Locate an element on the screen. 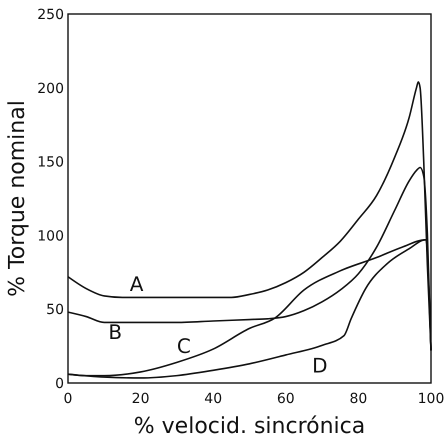  y-tick-label: 100 is located at coordinates (50, 236).